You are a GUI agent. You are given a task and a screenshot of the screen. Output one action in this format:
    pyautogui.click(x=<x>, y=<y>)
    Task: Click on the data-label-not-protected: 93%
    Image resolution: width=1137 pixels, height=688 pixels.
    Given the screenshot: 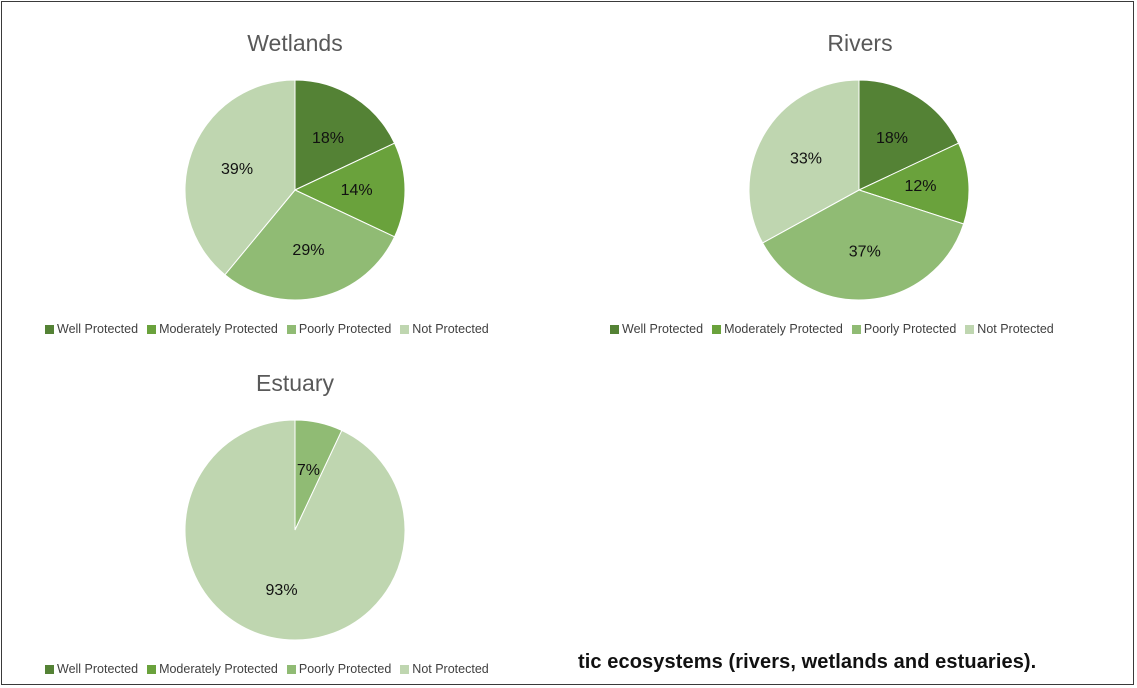 What is the action you would take?
    pyautogui.click(x=282, y=590)
    